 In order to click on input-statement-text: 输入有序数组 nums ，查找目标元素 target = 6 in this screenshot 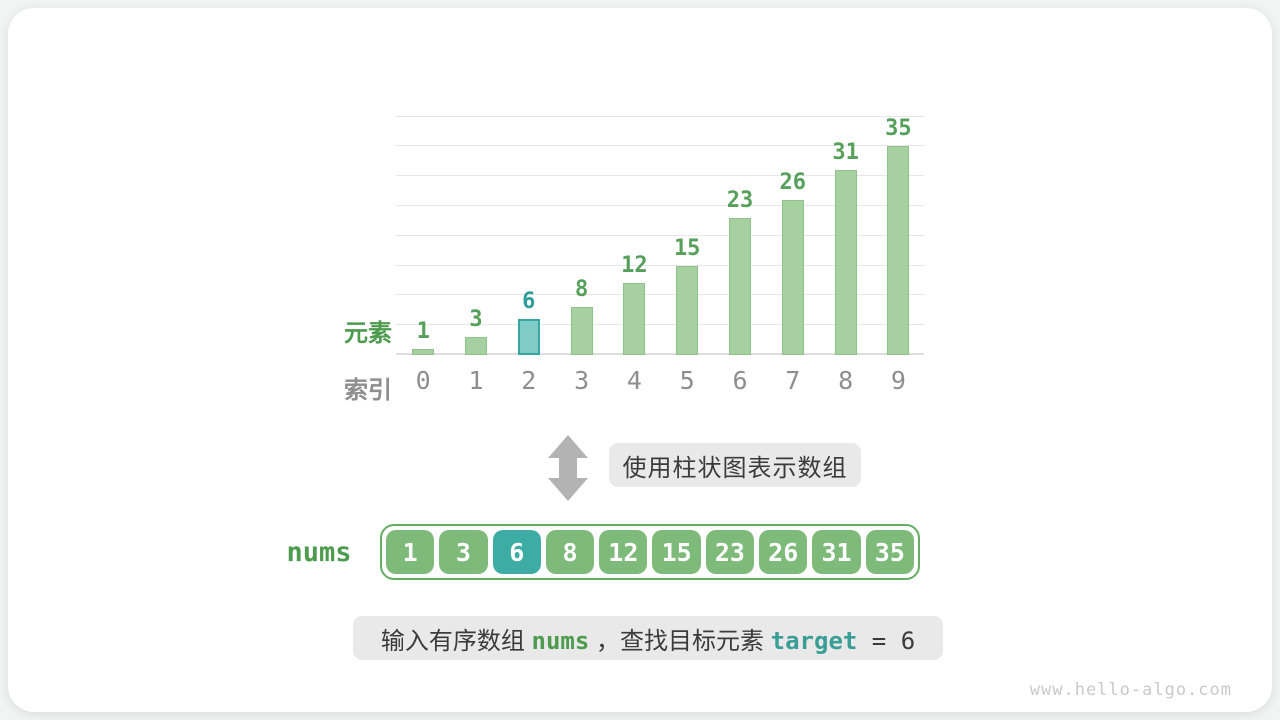, I will do `click(648, 638)`.